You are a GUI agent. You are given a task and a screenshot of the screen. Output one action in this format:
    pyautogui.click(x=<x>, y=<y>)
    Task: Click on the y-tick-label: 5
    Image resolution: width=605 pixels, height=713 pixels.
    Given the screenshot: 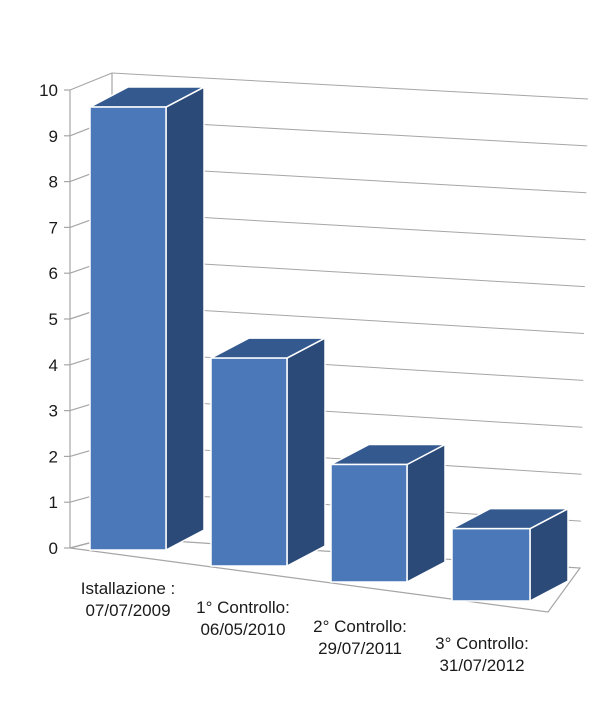 What is the action you would take?
    pyautogui.click(x=53, y=319)
    